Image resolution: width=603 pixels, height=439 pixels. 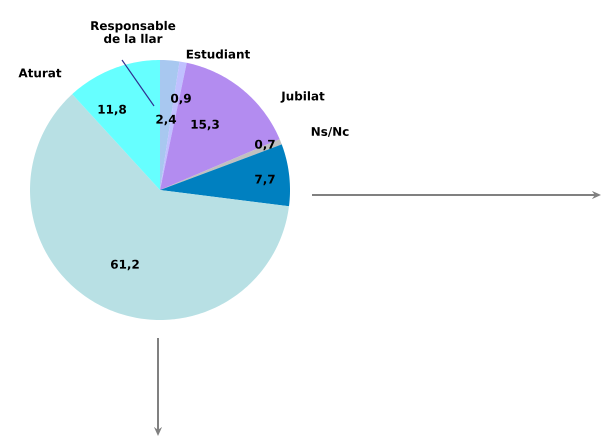 I want to click on slice-label: Ns/Nc, so click(x=330, y=132).